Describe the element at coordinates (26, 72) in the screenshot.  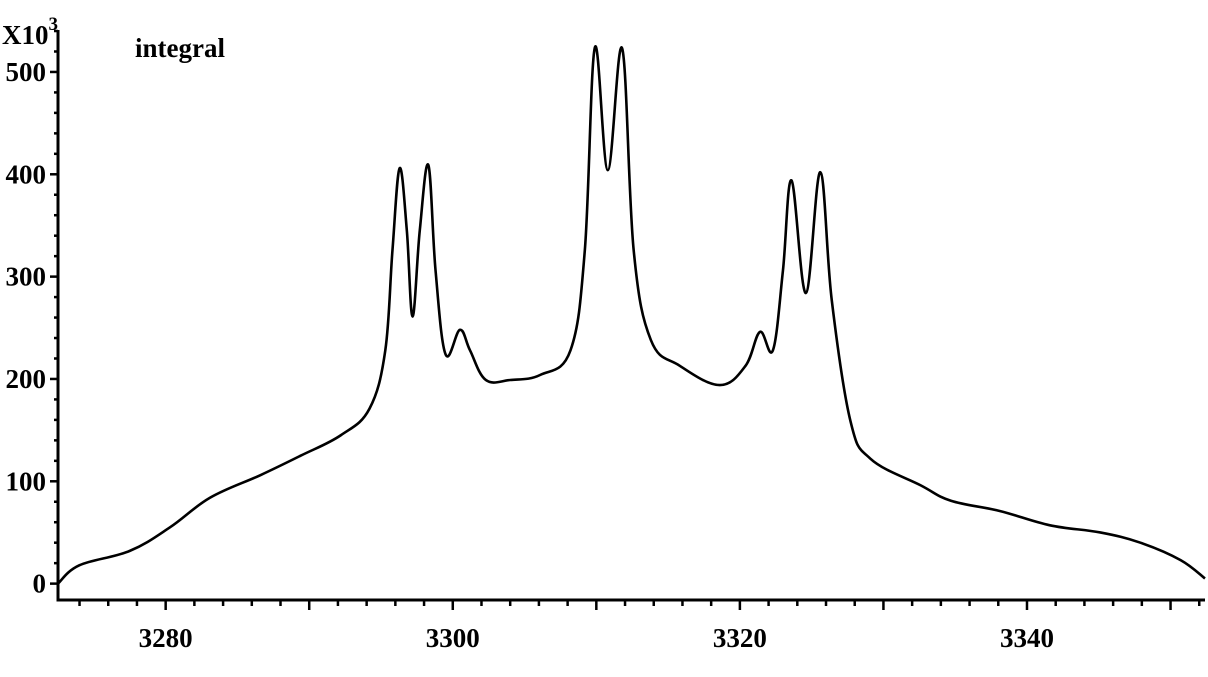
I see `y-tick-label: 500` at that location.